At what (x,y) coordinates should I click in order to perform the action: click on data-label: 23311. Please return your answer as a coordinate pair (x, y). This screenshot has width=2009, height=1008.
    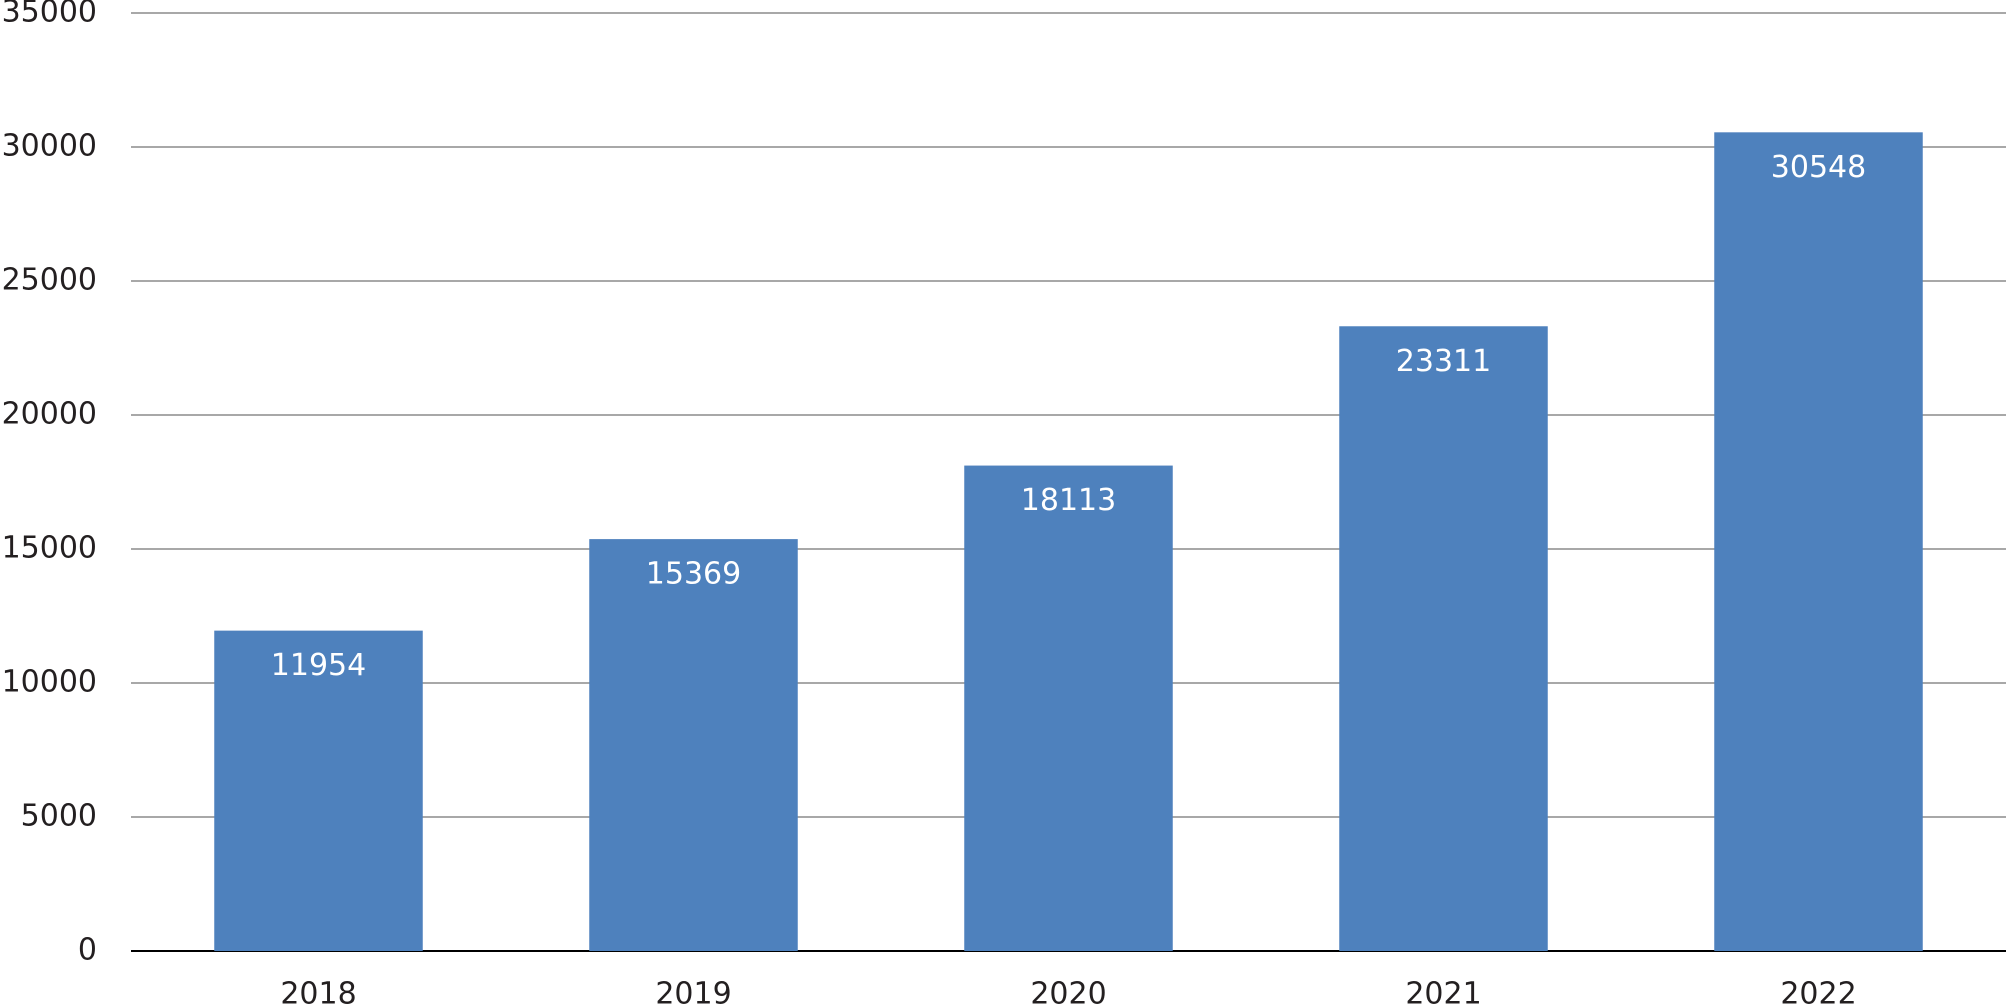
    Looking at the image, I should click on (1443, 361).